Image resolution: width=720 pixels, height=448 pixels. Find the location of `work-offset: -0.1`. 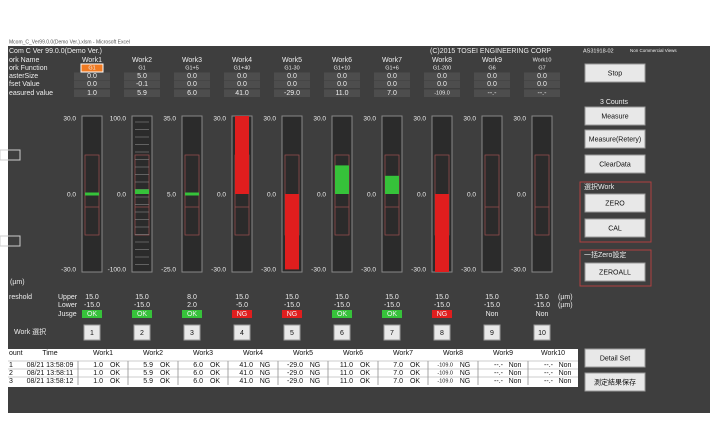

work-offset: -0.1 is located at coordinates (142, 84).